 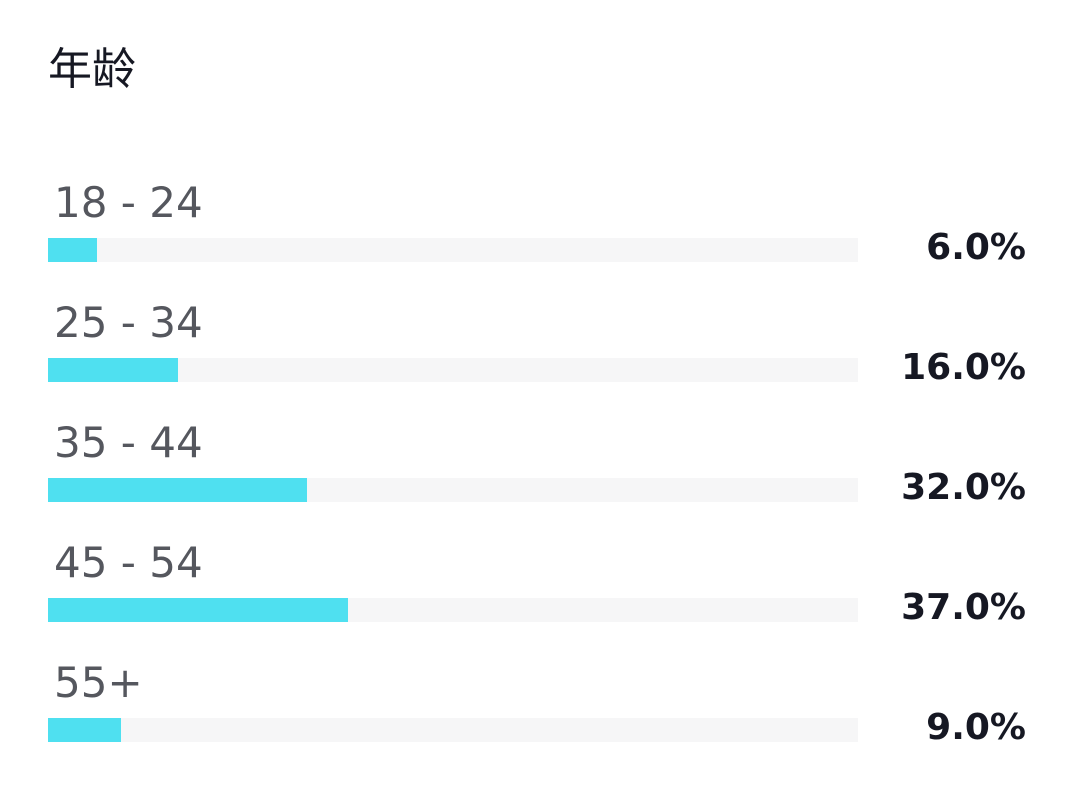 I want to click on chart-title: 年龄, so click(x=92, y=69).